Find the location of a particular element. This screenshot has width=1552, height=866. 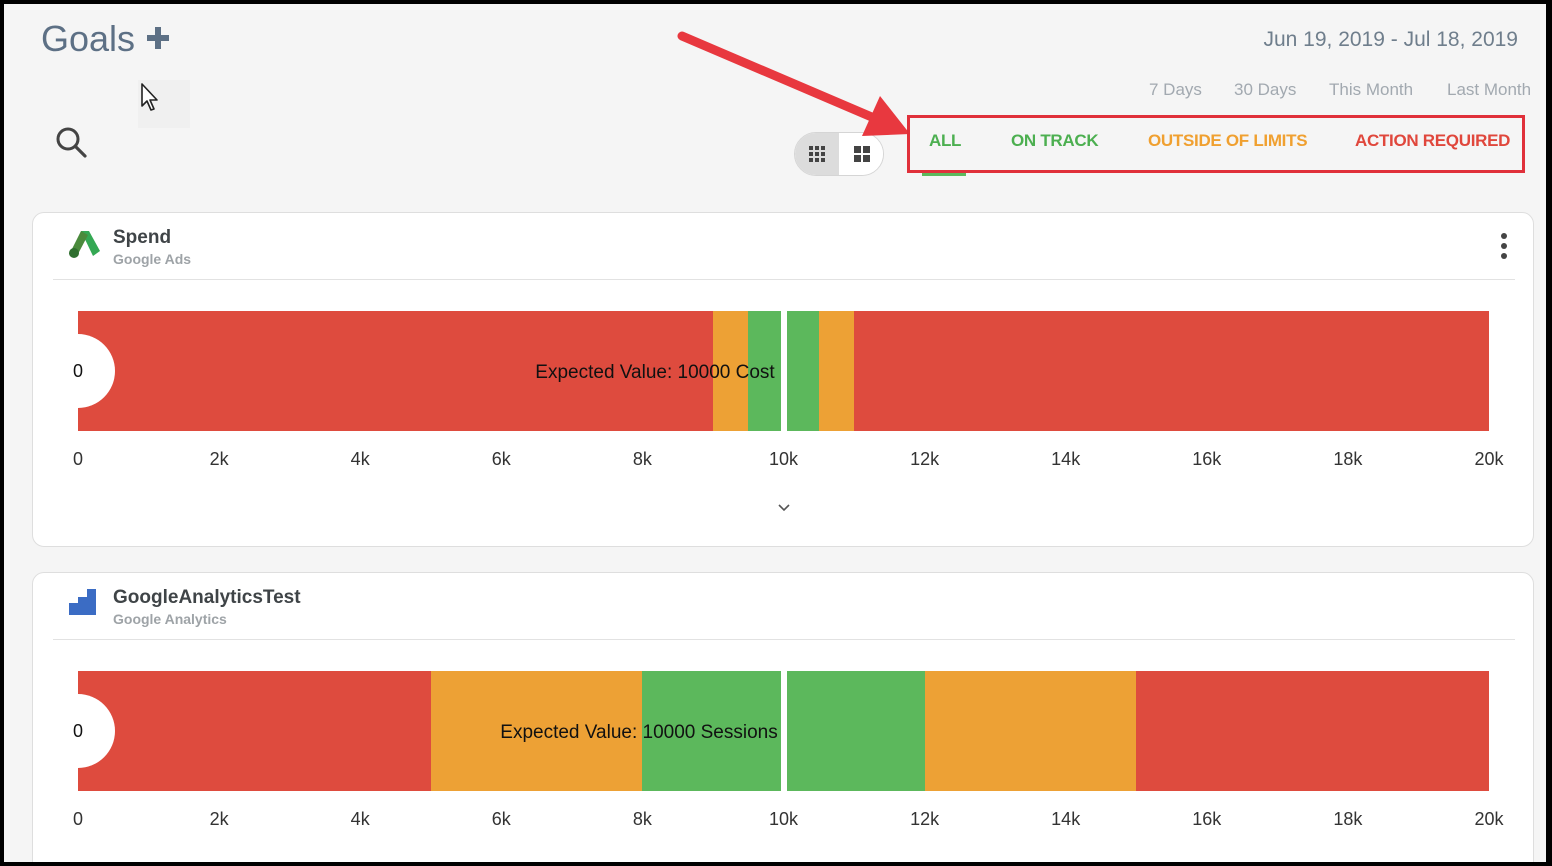

expected-value-label: Expected Value: 10000 Cost is located at coordinates (655, 372).